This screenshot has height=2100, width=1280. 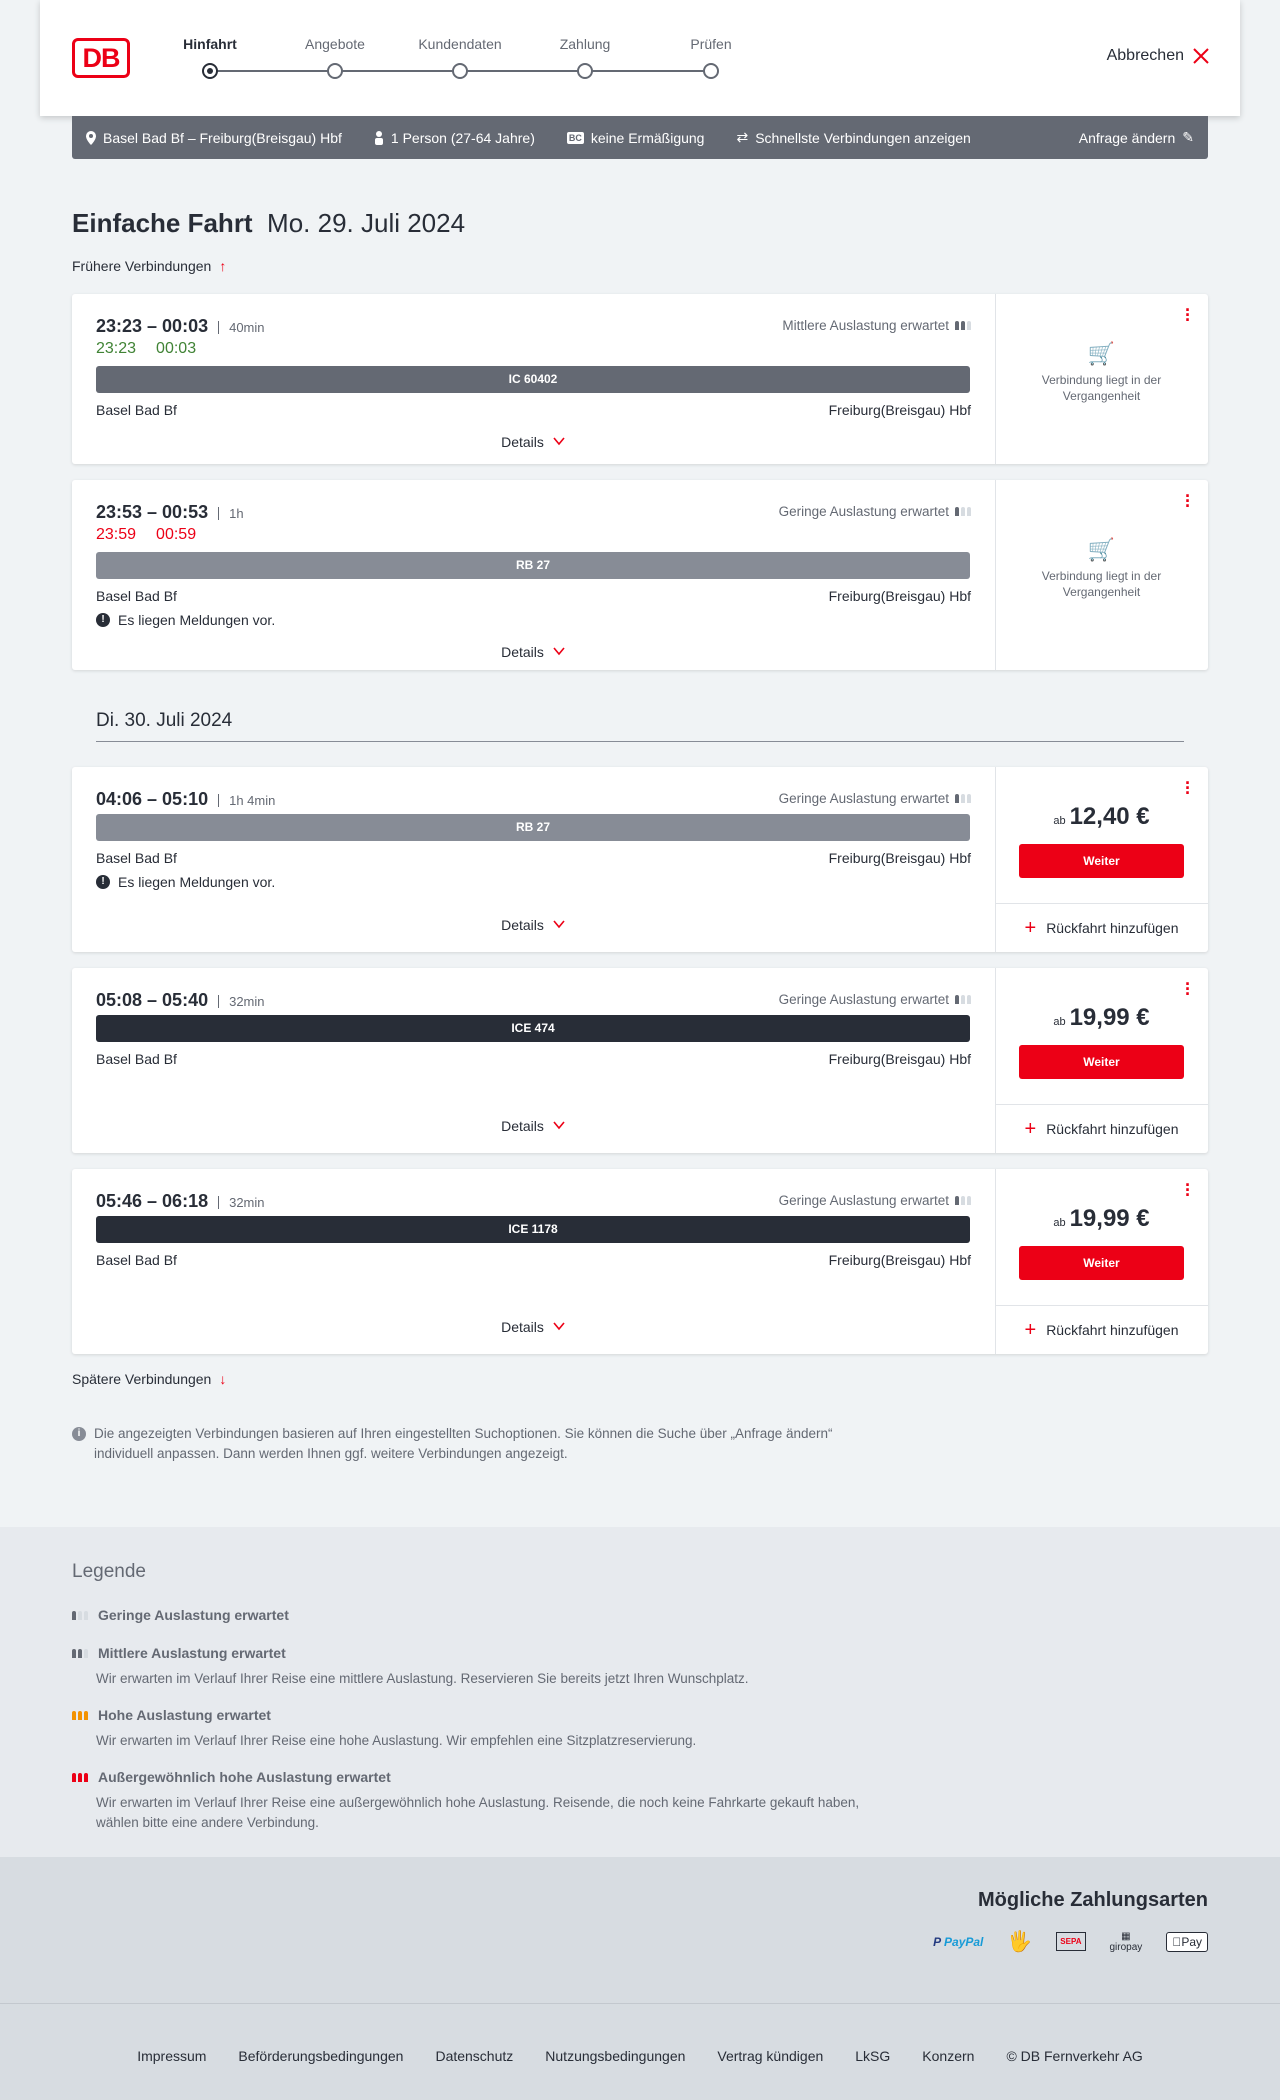 I want to click on change-request-button: Anfrage ändern ✎, so click(x=1136, y=137).